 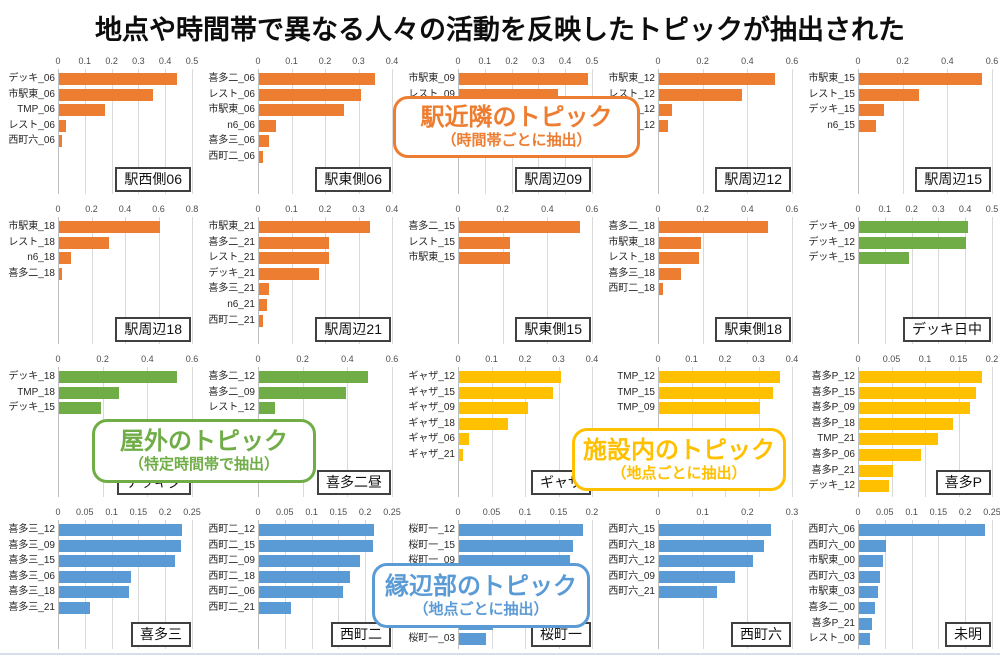 I want to click on bar-label: 西町二_12, so click(x=231, y=529).